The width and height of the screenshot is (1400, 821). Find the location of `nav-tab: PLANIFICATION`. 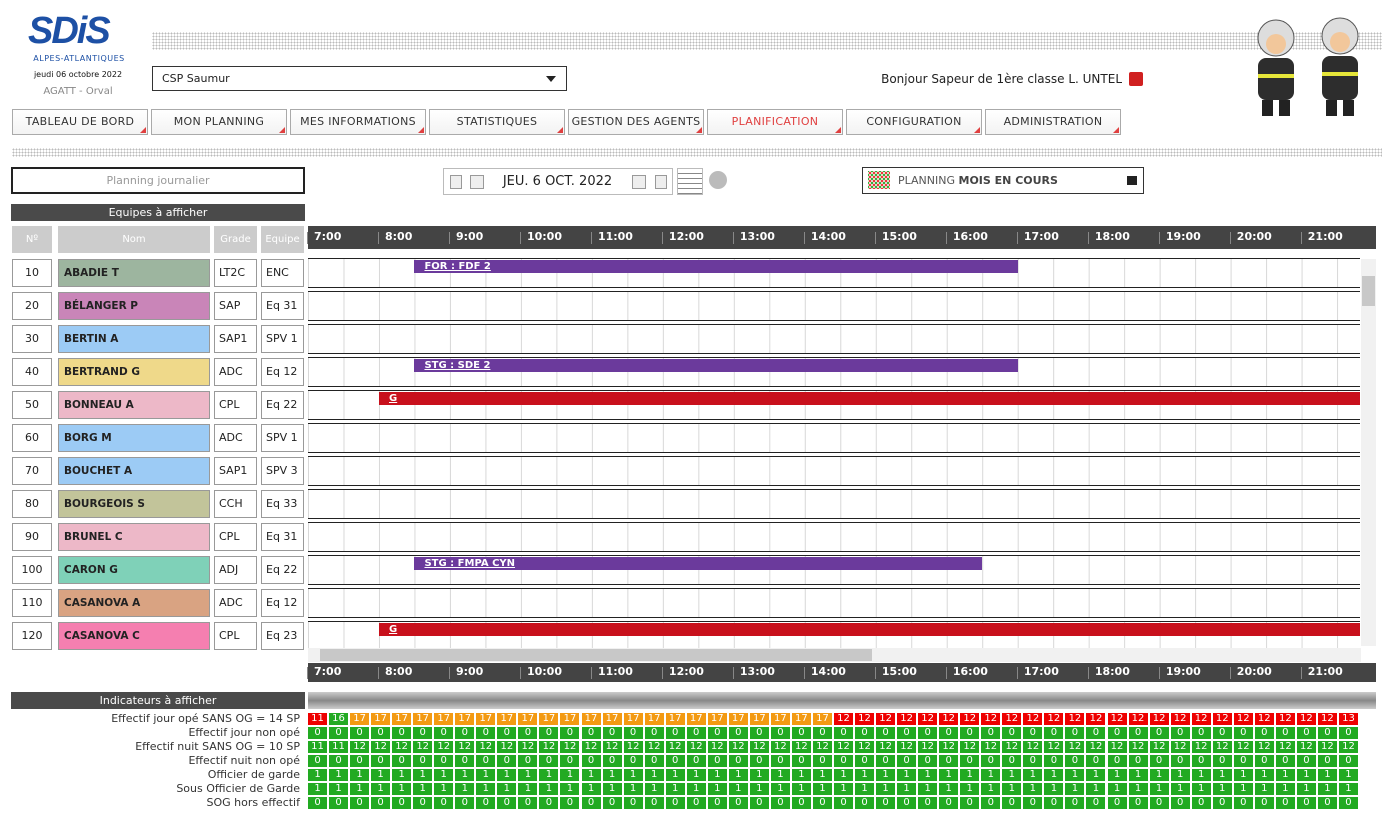

nav-tab: PLANIFICATION is located at coordinates (775, 122).